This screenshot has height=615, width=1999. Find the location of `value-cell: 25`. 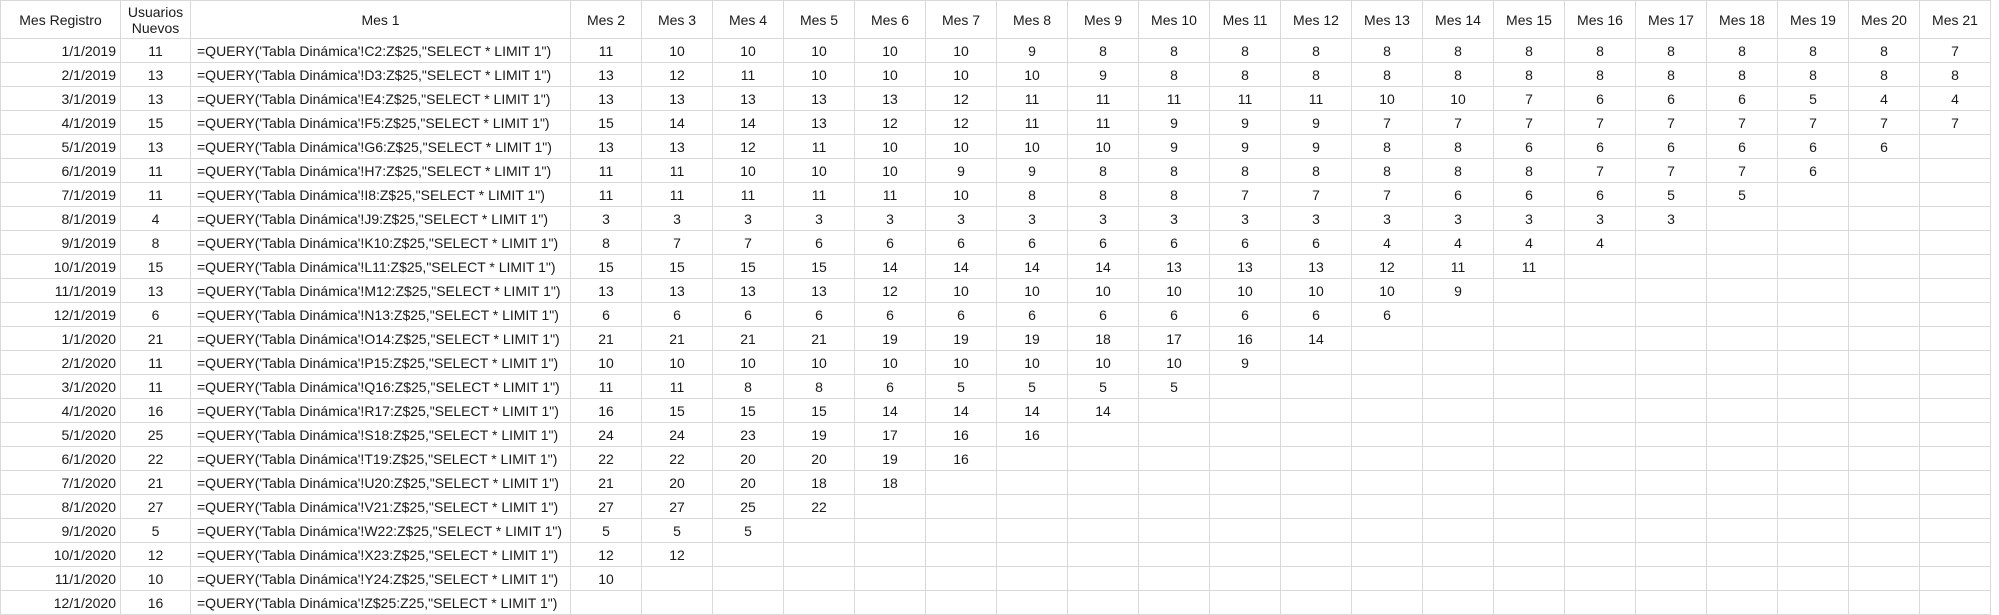

value-cell: 25 is located at coordinates (748, 506).